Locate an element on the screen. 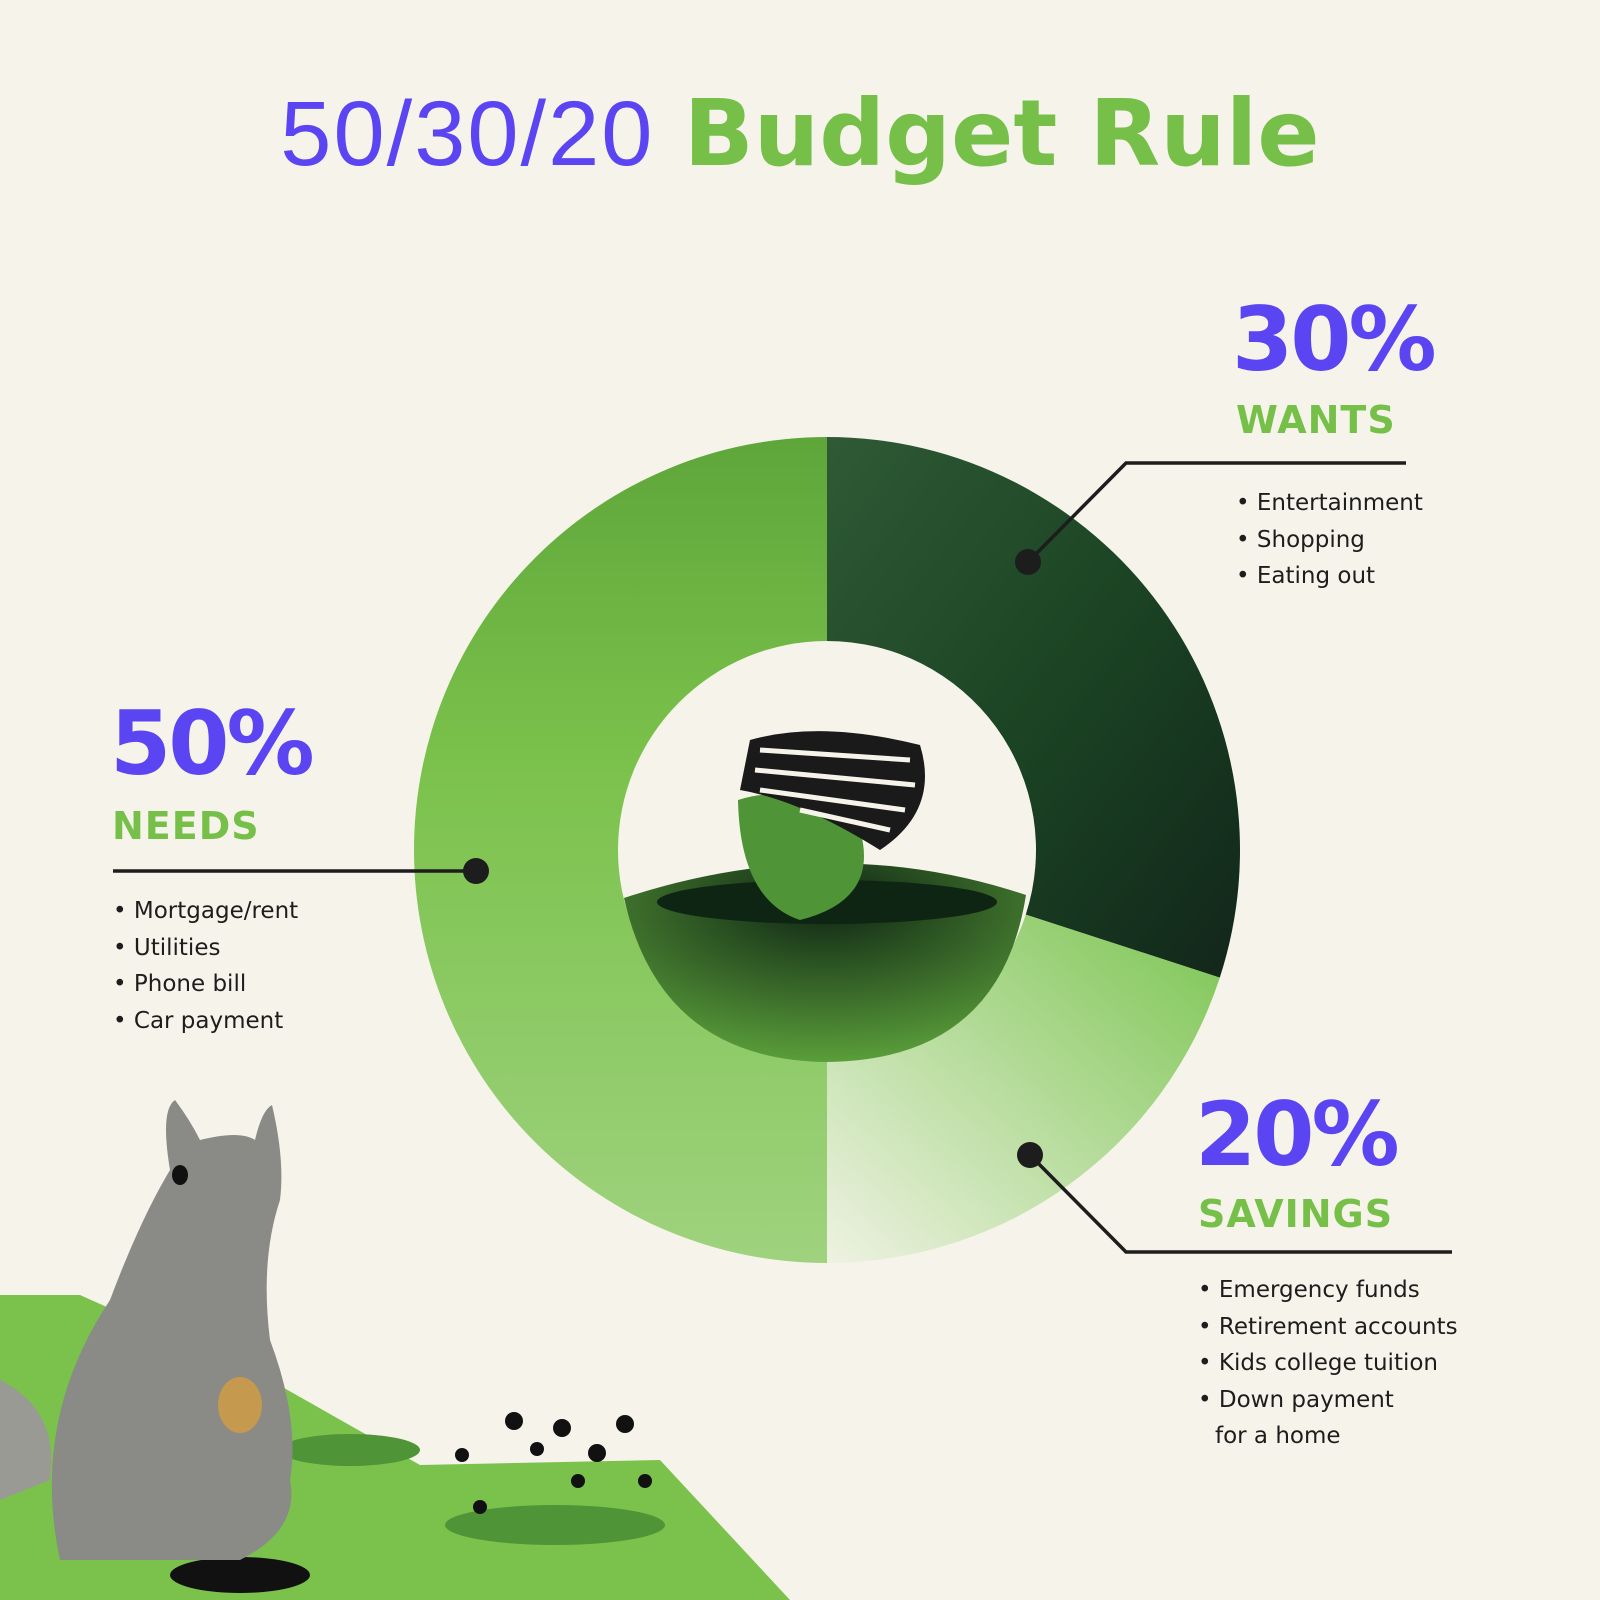 This screenshot has width=1600, height=1600. list-item: Kids college tuition is located at coordinates (1328, 1363).